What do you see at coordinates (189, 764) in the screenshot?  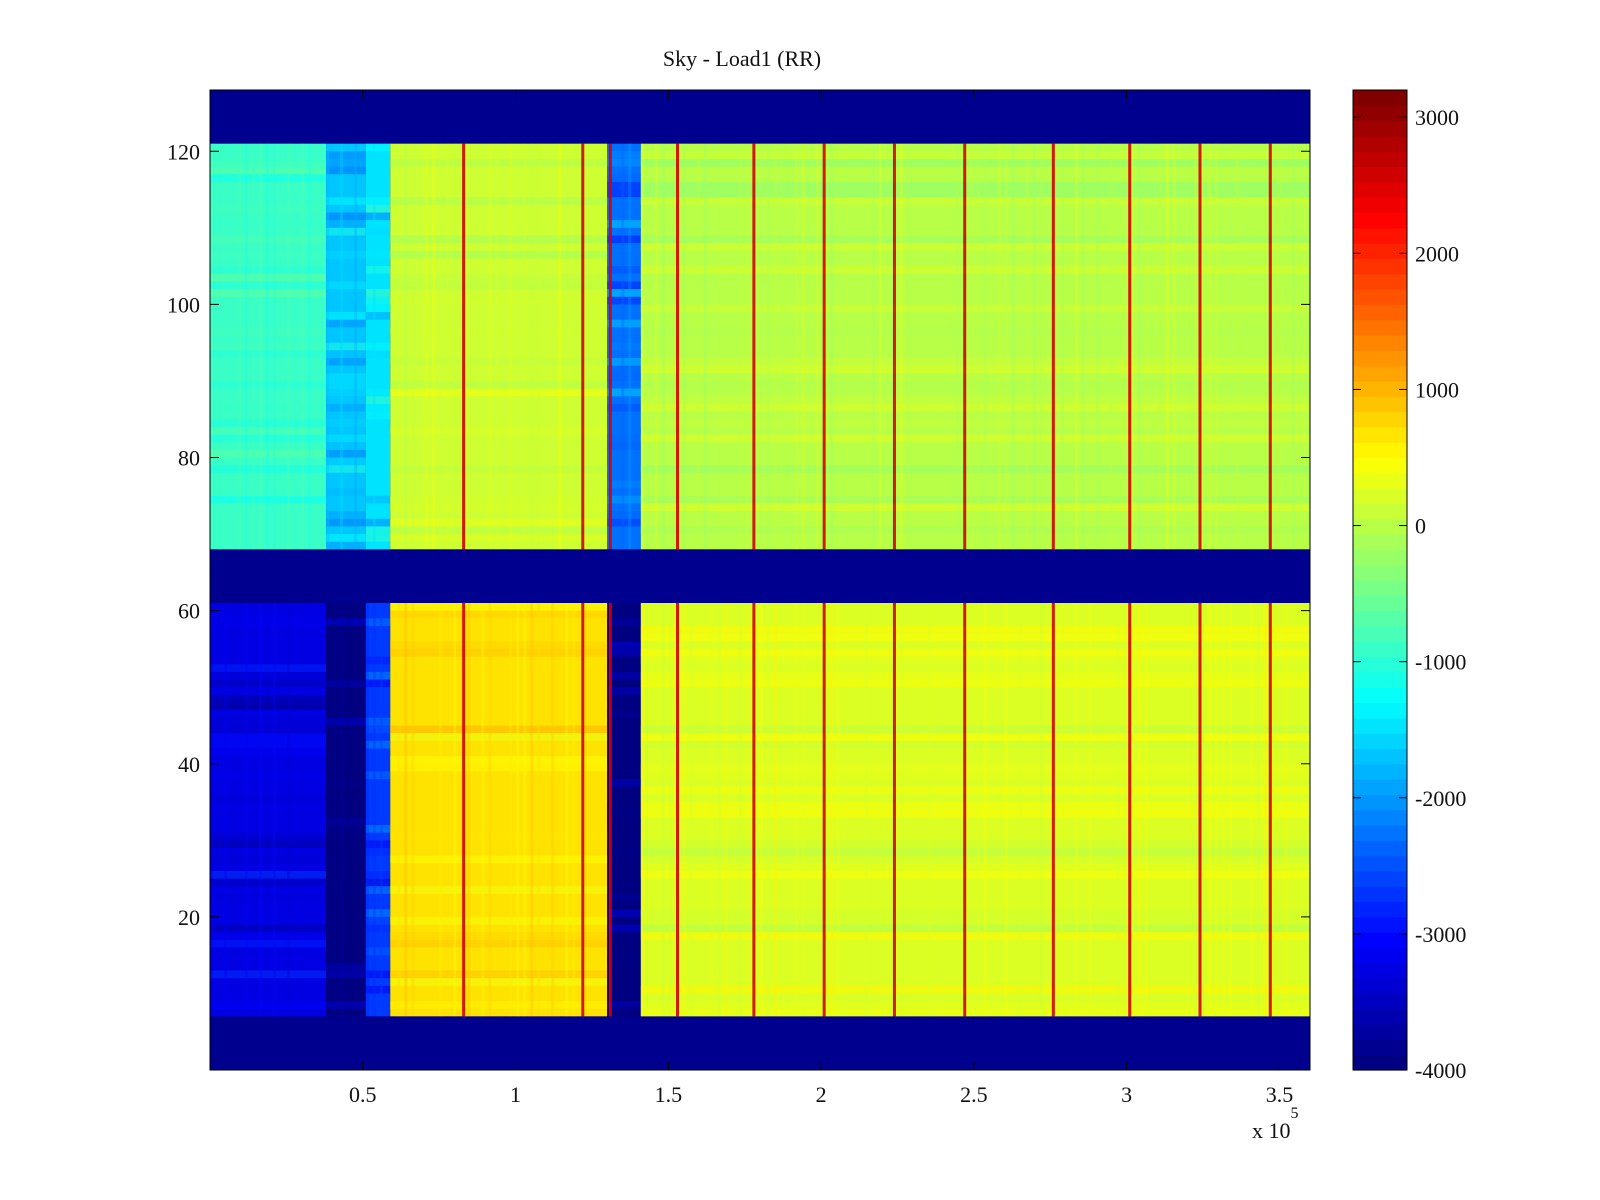 I see `y-tick-label-1: 40` at bounding box center [189, 764].